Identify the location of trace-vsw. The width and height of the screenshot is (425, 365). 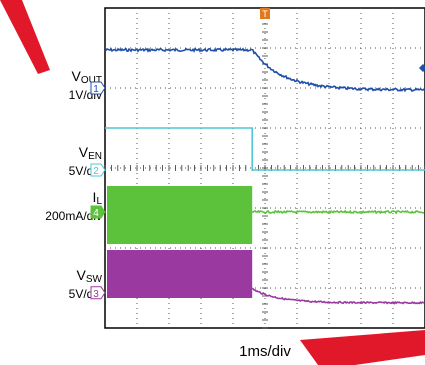
(338, 296).